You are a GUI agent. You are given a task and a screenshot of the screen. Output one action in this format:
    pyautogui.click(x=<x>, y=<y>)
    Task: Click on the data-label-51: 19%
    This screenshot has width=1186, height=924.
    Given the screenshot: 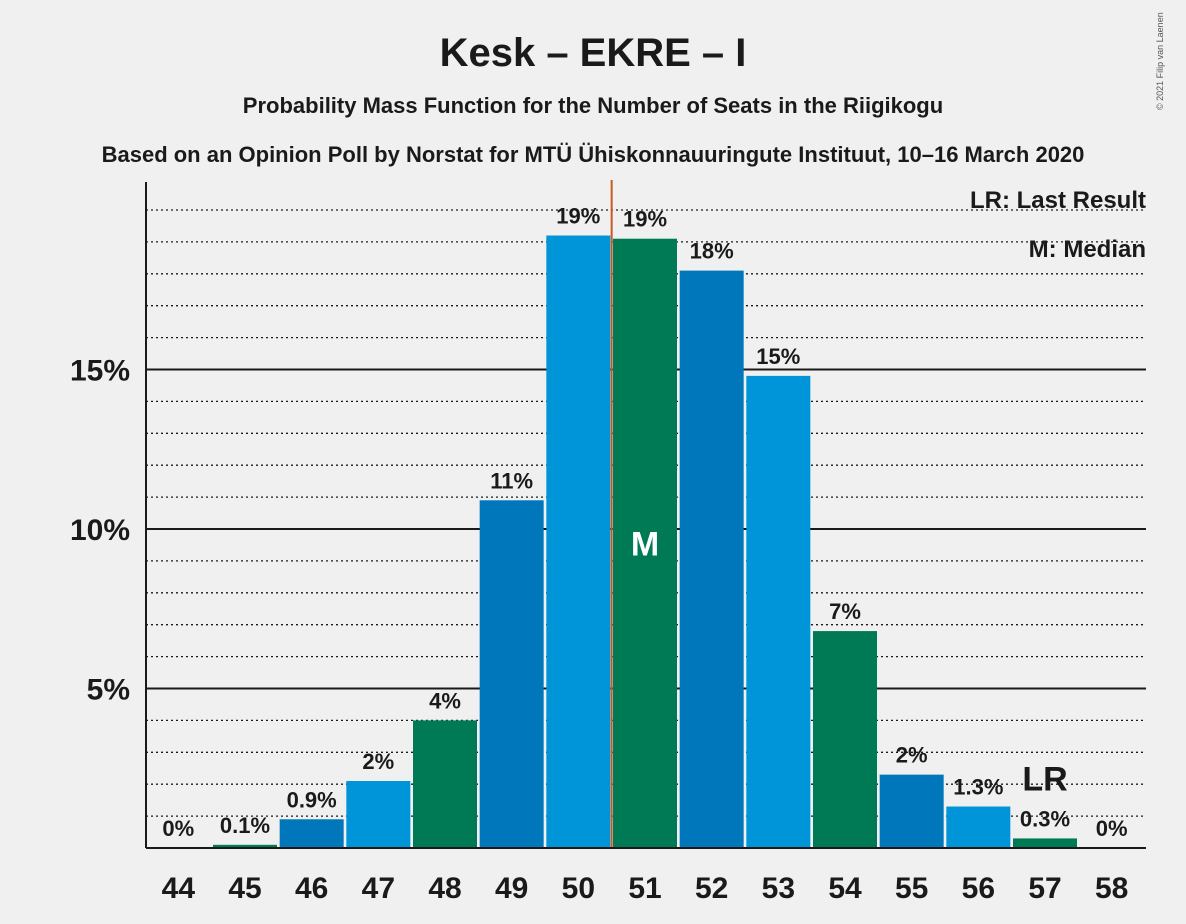 What is the action you would take?
    pyautogui.click(x=645, y=219)
    